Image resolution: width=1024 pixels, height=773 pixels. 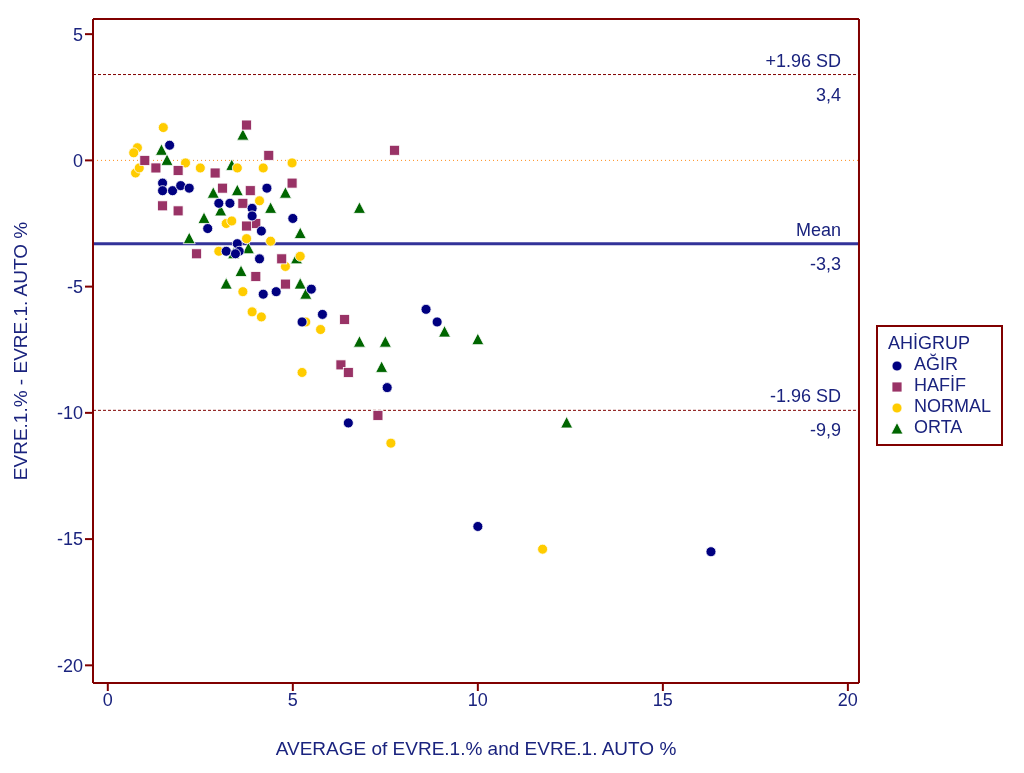 What do you see at coordinates (828, 94) in the screenshot?
I see `annotation: 3,4` at bounding box center [828, 94].